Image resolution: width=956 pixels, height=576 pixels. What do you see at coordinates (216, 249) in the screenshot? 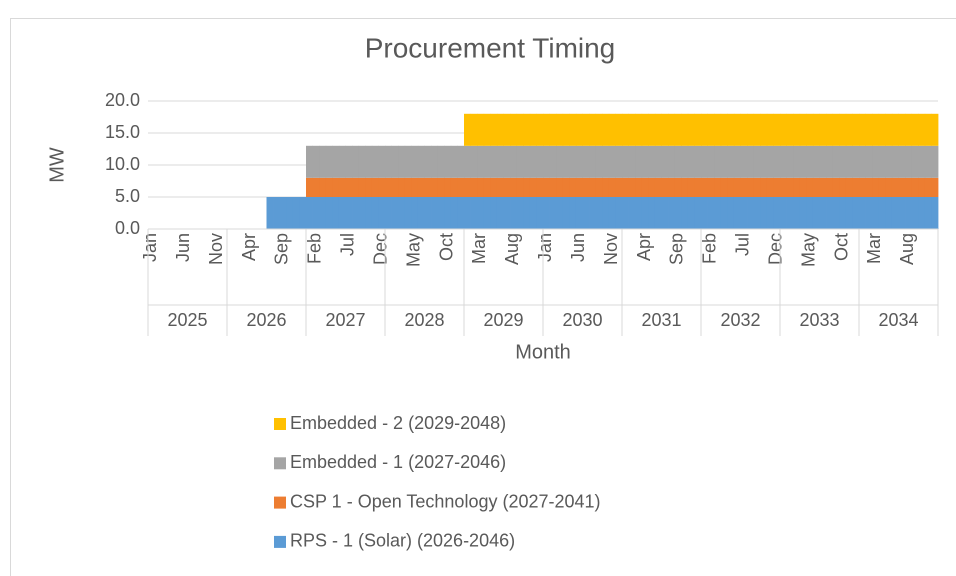
I see `x-tick-label: Nov` at bounding box center [216, 249].